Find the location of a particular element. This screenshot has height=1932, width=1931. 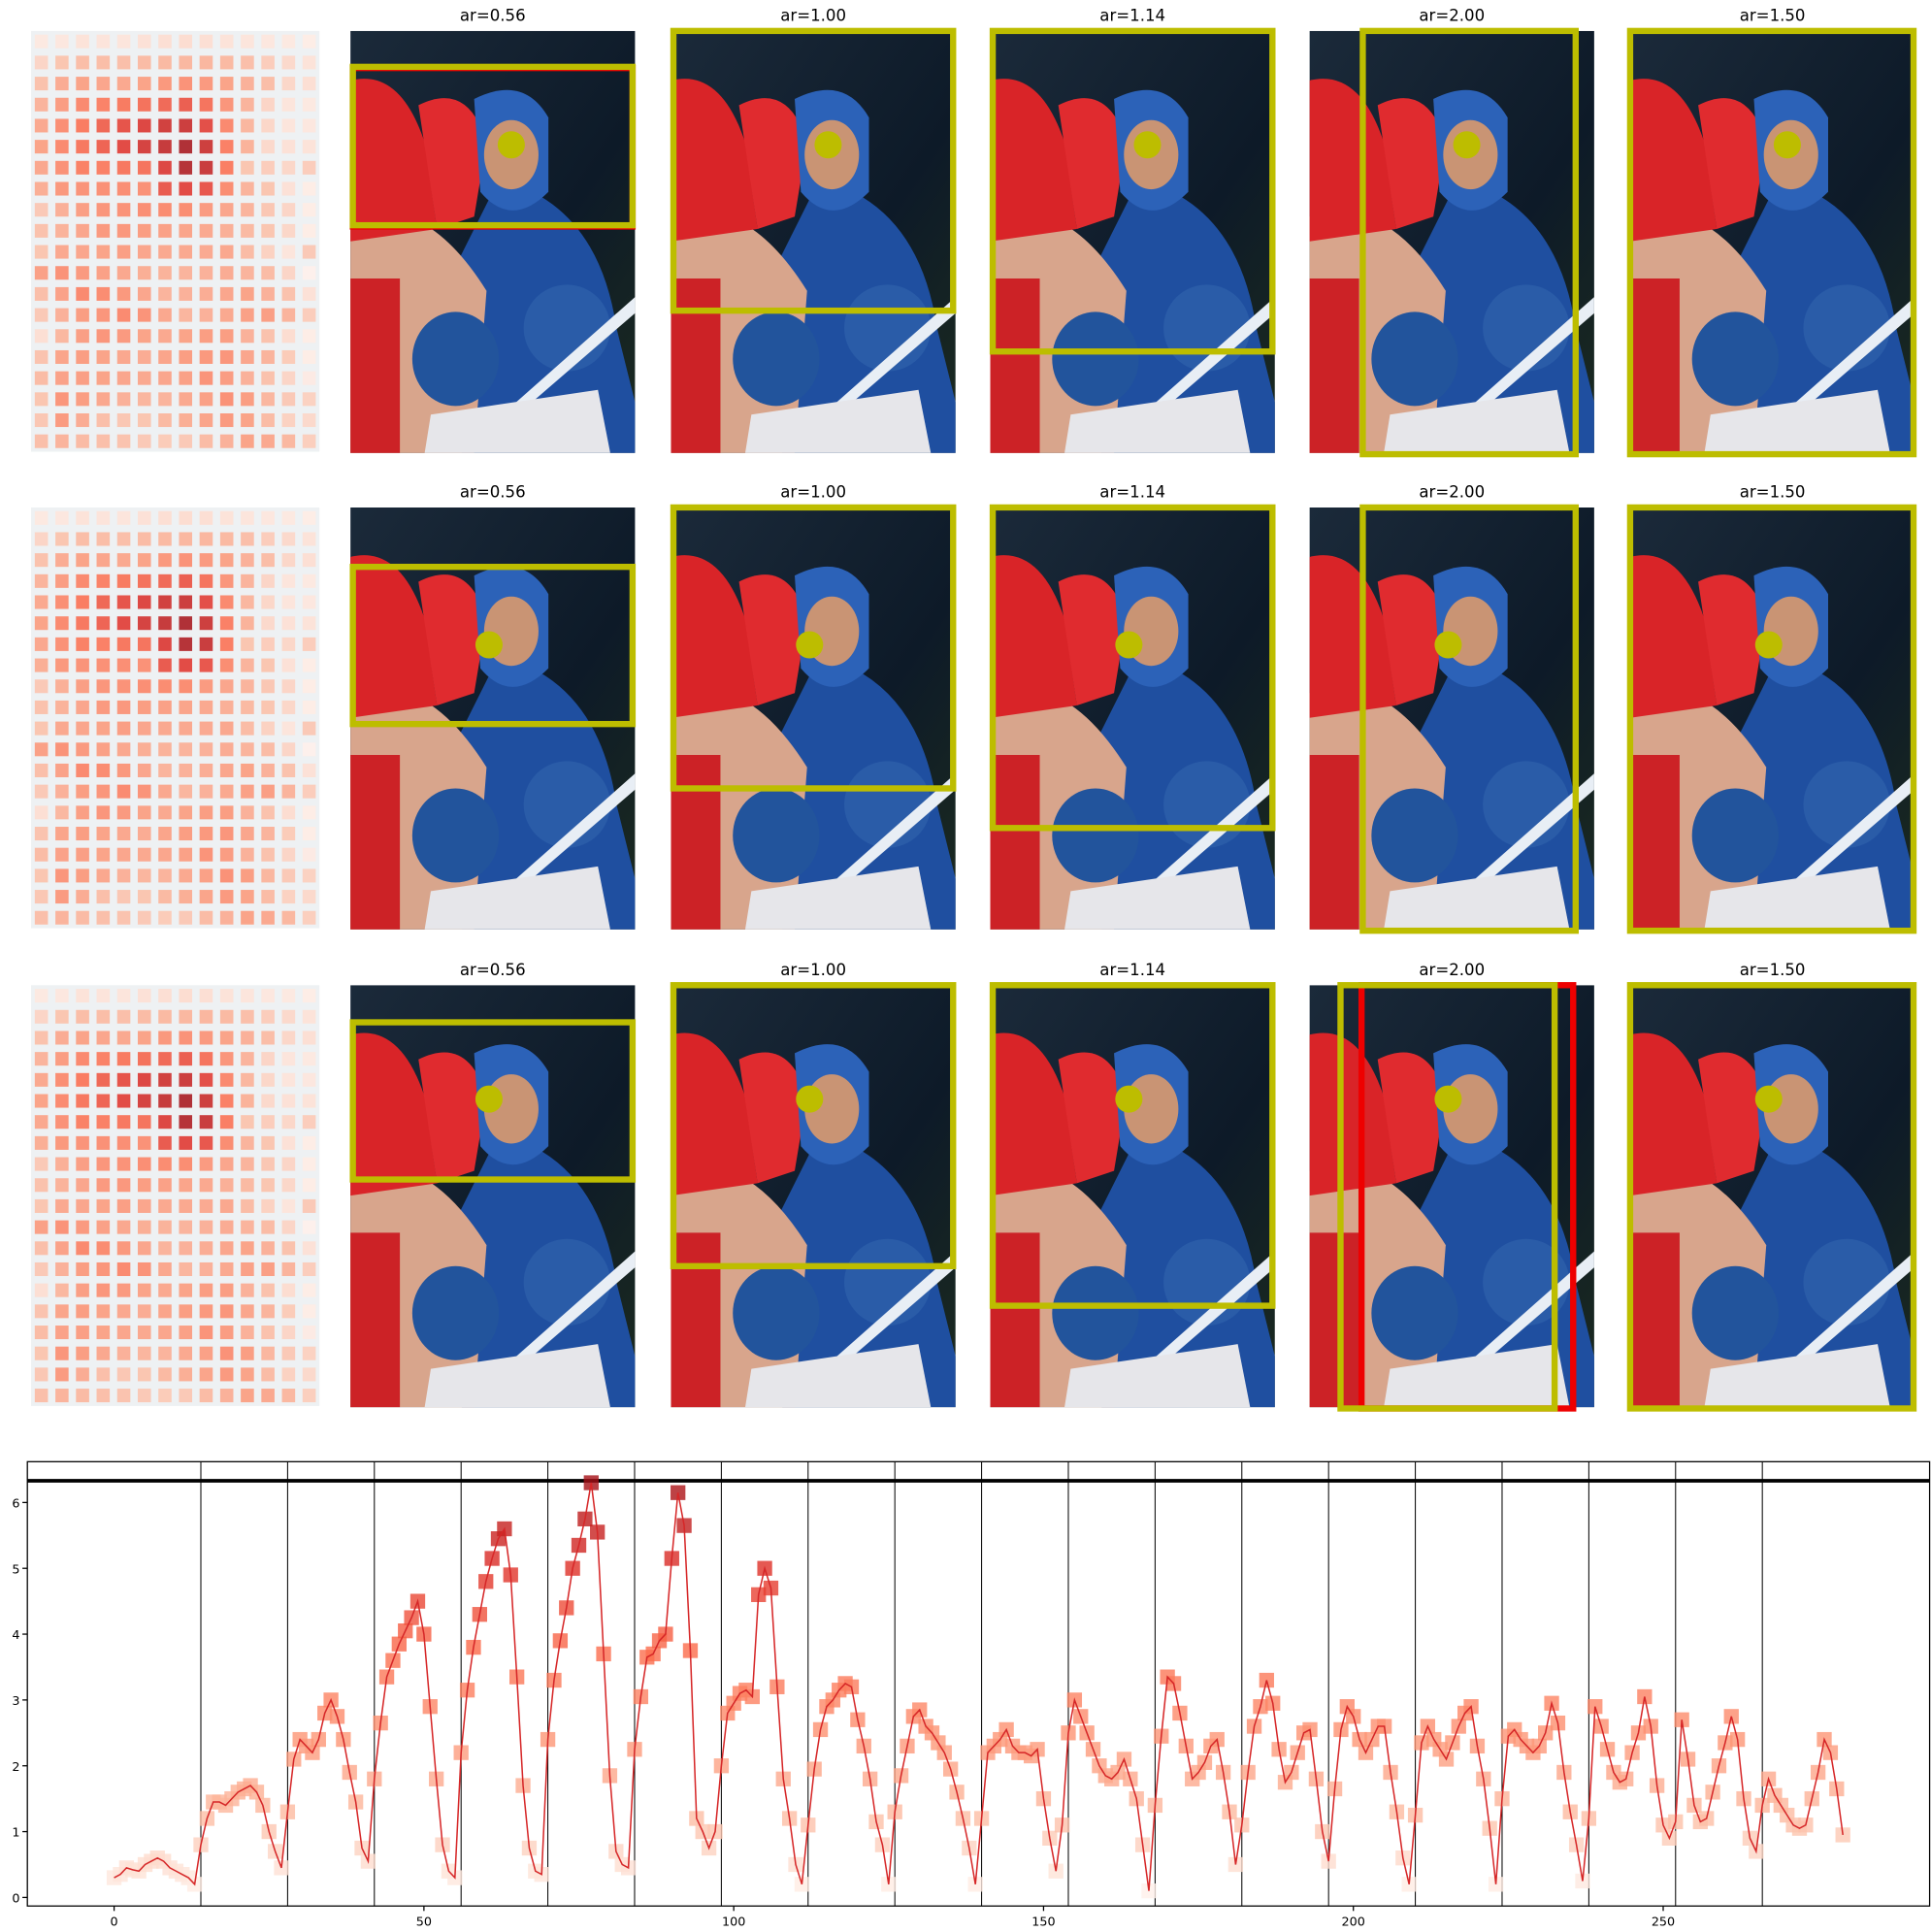

photo-panel: ar=1.50 is located at coordinates (1771, 1186).